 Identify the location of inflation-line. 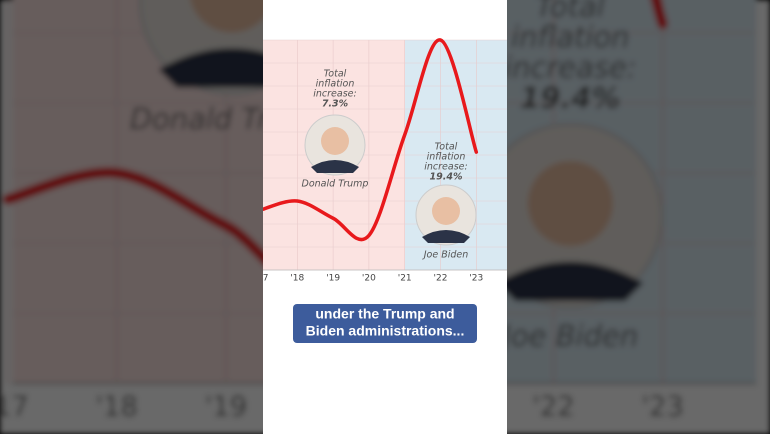
(371, 140).